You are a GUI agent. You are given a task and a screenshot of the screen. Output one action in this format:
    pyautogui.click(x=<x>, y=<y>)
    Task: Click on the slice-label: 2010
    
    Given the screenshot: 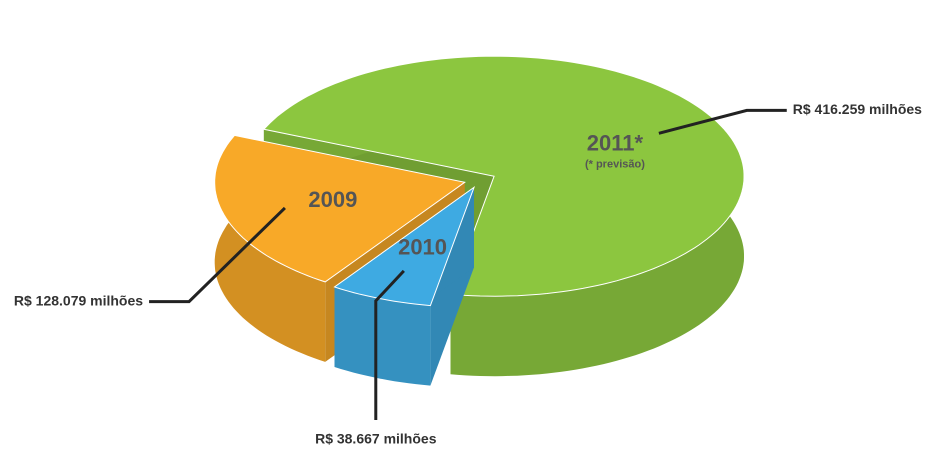 What is the action you would take?
    pyautogui.click(x=422, y=246)
    